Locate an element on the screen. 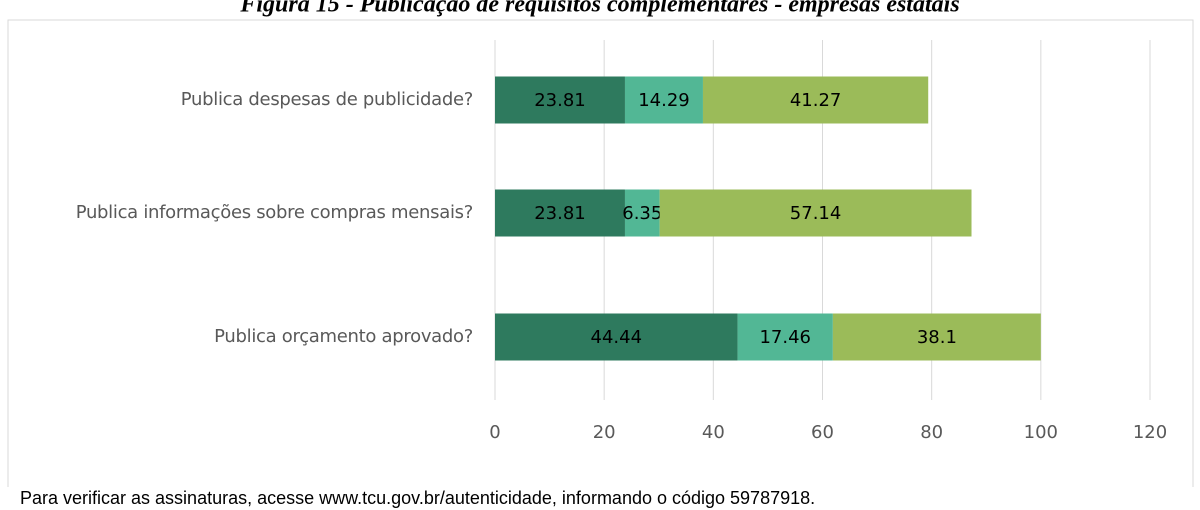 This screenshot has height=510, width=1200. value-label: 6.35 is located at coordinates (642, 213).